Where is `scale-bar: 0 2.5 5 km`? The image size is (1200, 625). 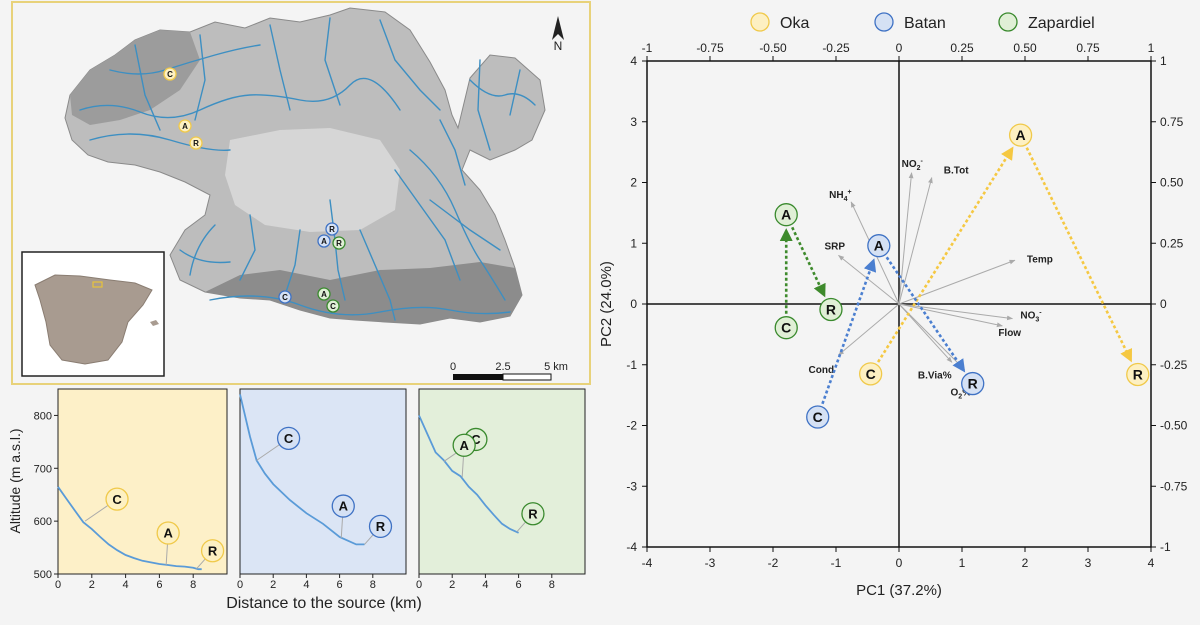 scale-bar: 0 2.5 5 km is located at coordinates (509, 371).